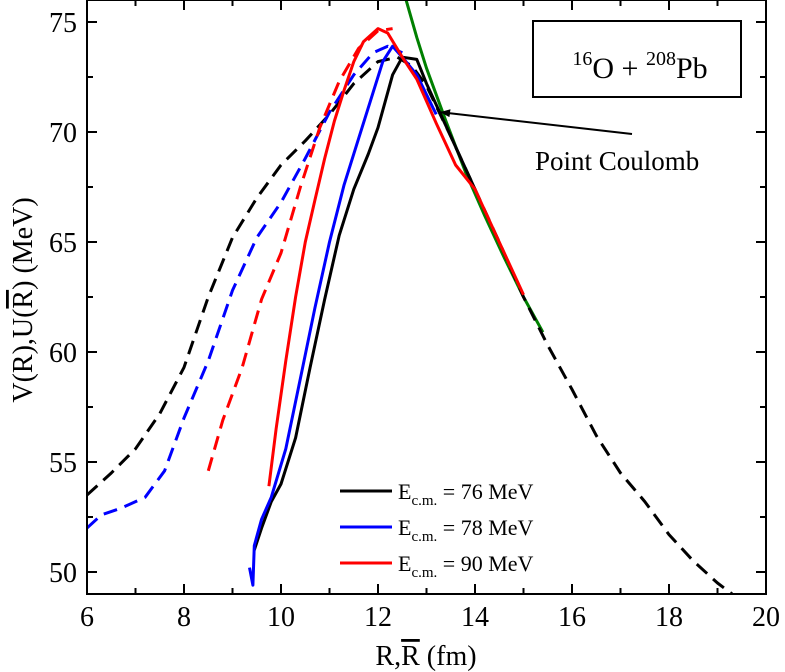 The image size is (785, 672). What do you see at coordinates (63, 133) in the screenshot?
I see `y-tick-label: 70` at bounding box center [63, 133].